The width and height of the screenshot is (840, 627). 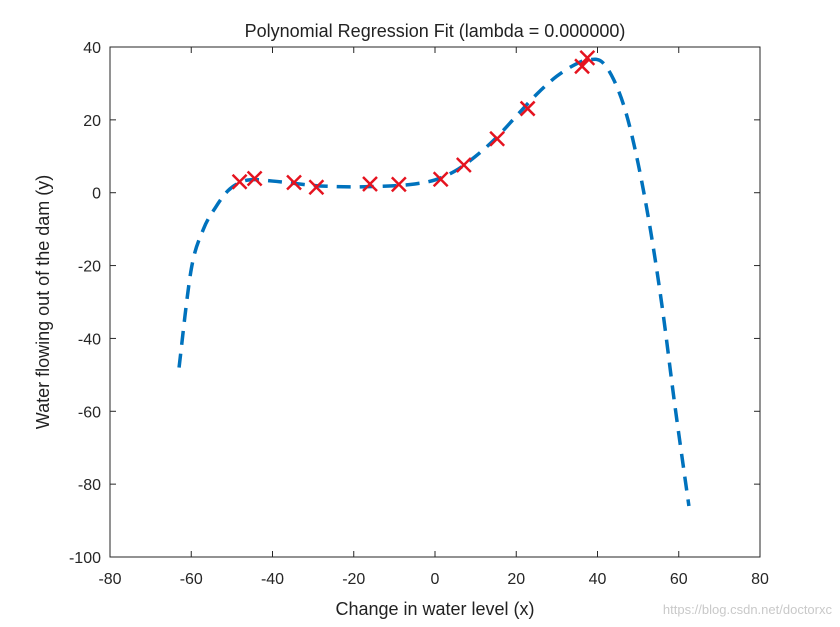 What do you see at coordinates (109, 579) in the screenshot?
I see `x-tick-label: -80` at bounding box center [109, 579].